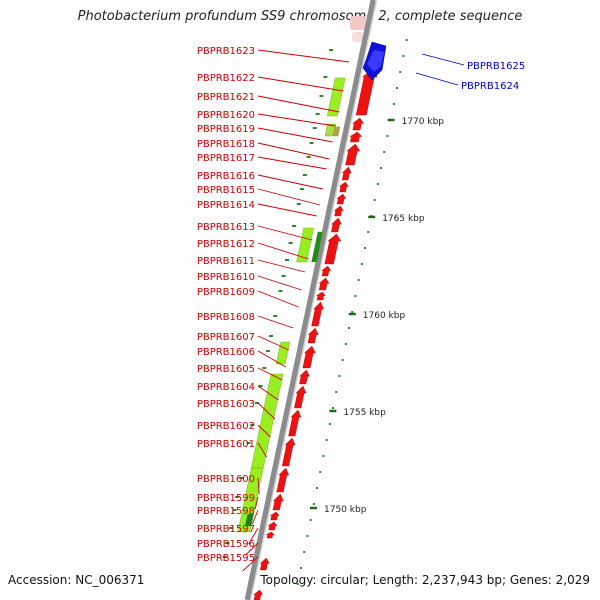 The height and width of the screenshot is (600, 600). I want to click on gene-label: PBPRB1623, so click(226, 51).